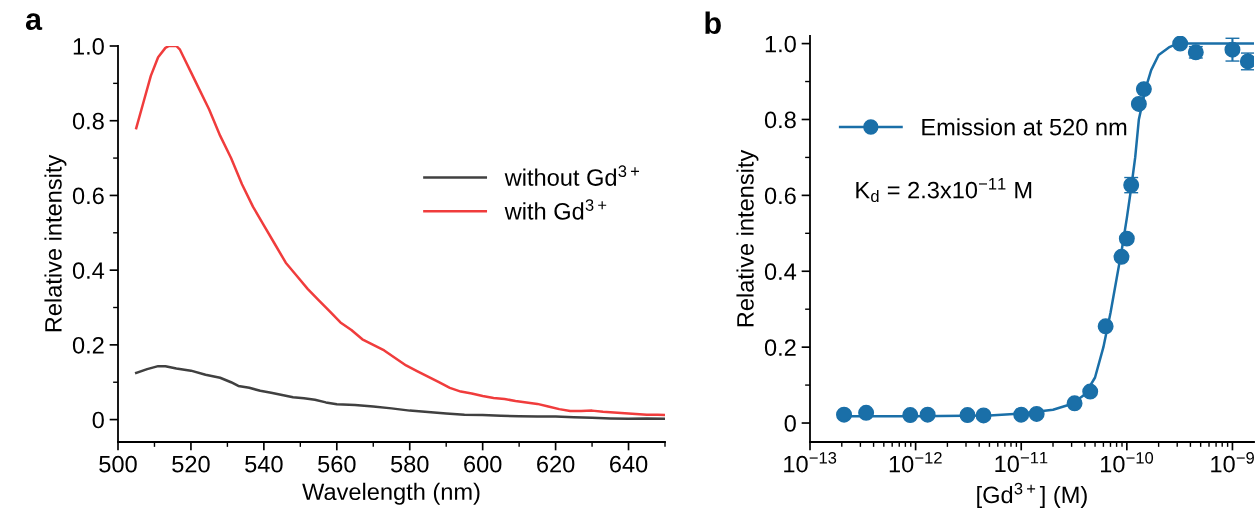  What do you see at coordinates (1127, 462) in the screenshot?
I see `x-tick-label: 10$^{−10}$` at bounding box center [1127, 462].